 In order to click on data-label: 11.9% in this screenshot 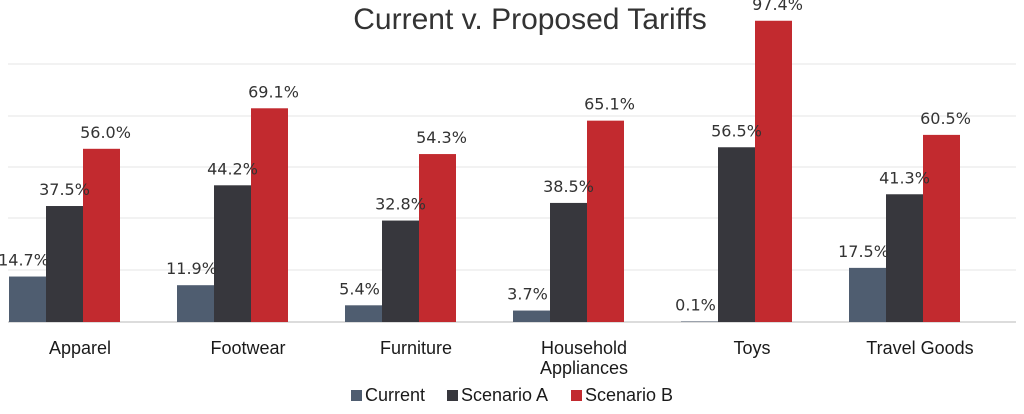, I will do `click(191, 268)`.